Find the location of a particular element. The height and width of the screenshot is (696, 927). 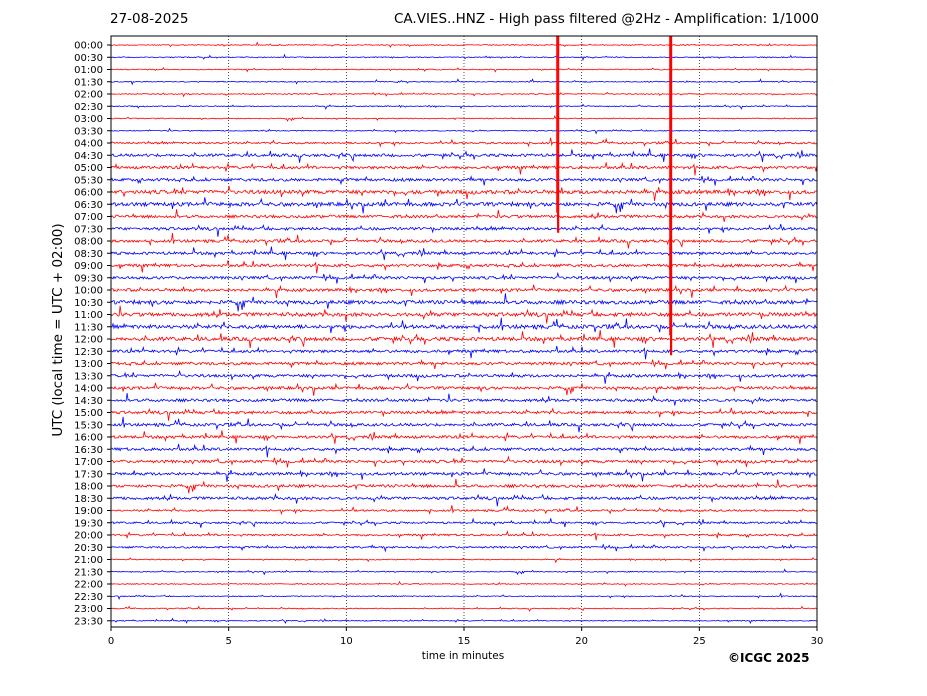

y-tick-label: 15:00 is located at coordinates (88, 413).